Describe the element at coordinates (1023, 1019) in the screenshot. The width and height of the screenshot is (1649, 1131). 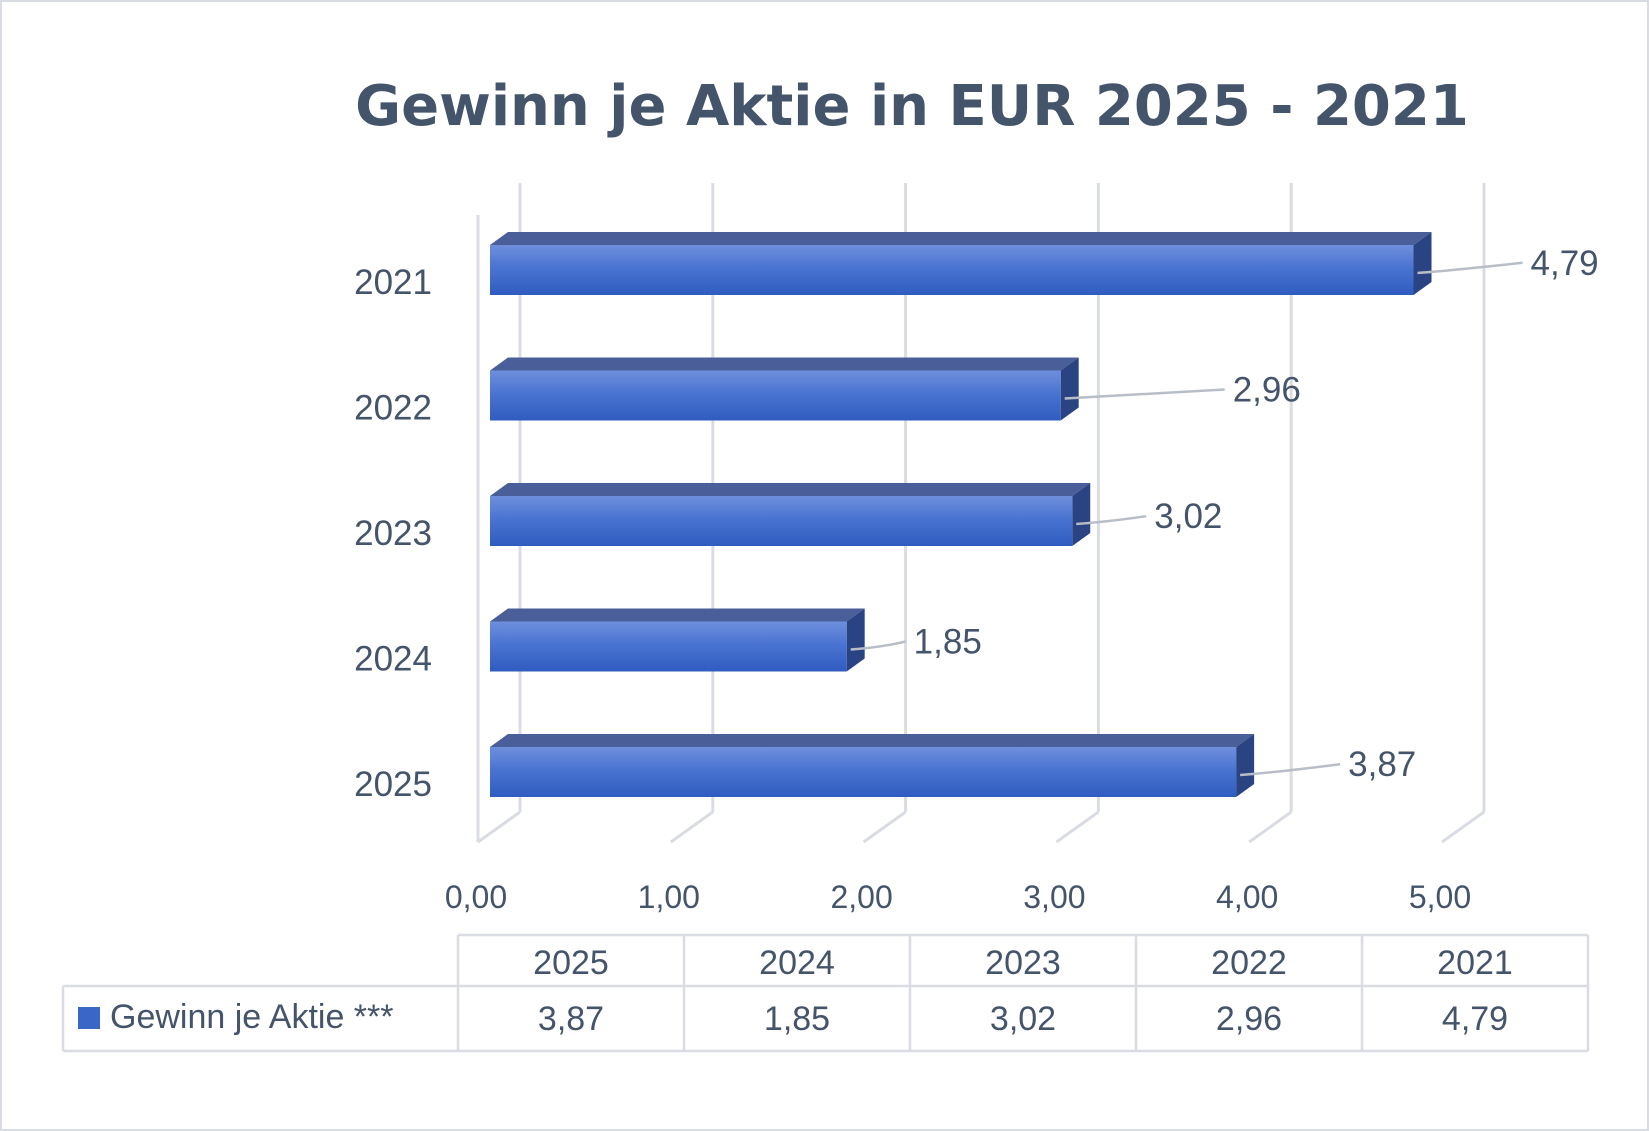
I see `table-value-cell: 3,02` at that location.